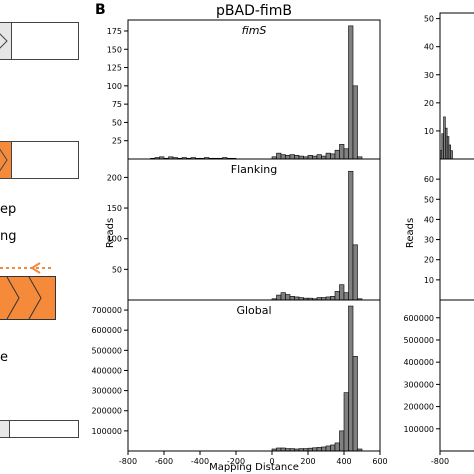  What do you see at coordinates (254, 30) in the screenshot?
I see `main-panel-0-label: fimS` at bounding box center [254, 30].